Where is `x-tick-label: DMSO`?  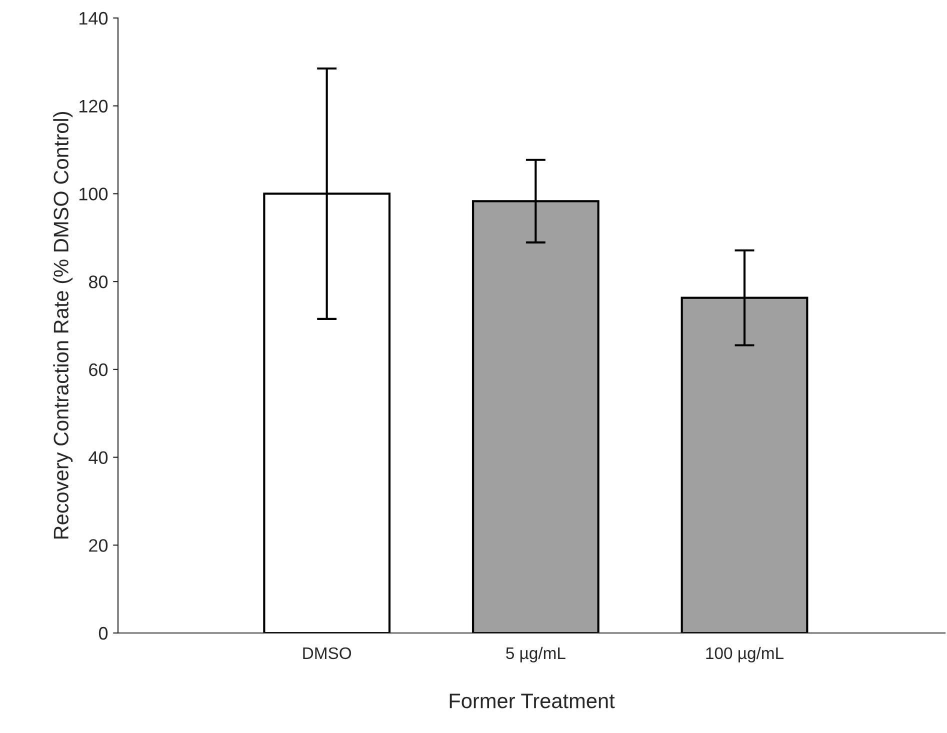
x-tick-label: DMSO is located at coordinates (327, 653).